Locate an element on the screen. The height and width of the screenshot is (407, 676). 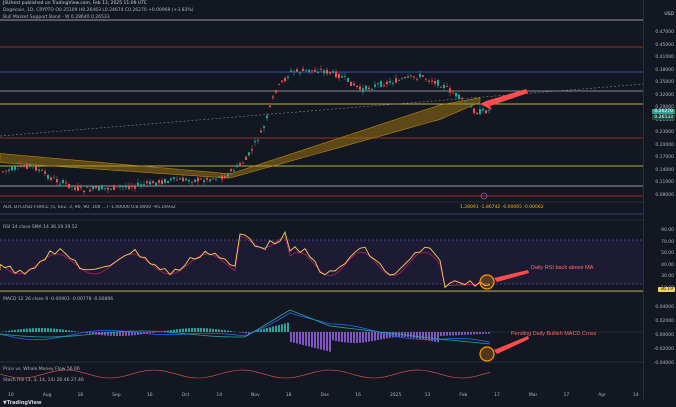
time-axis-tick: Nov is located at coordinates (255, 395).